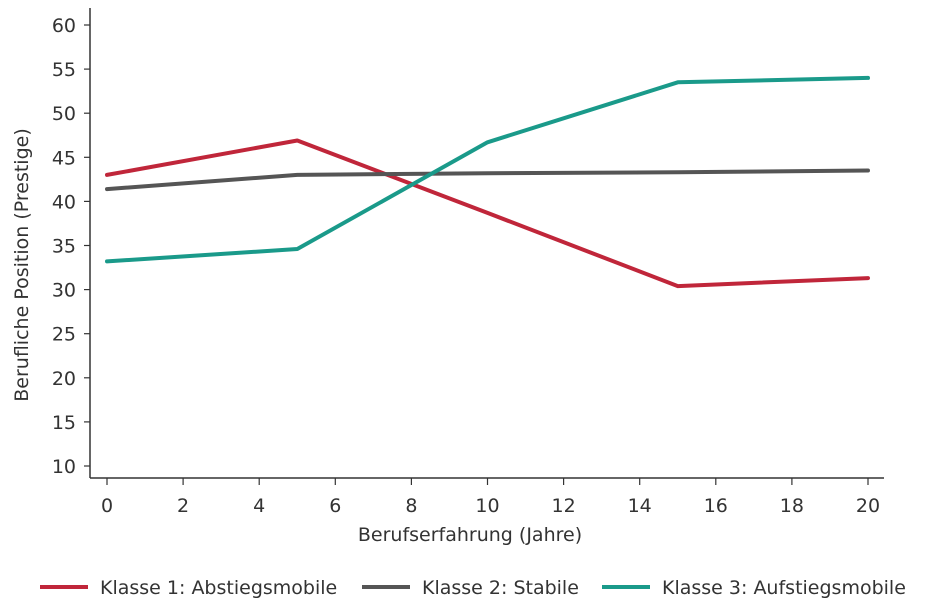  Describe the element at coordinates (792, 506) in the screenshot. I see `x-tick-label: 18` at that location.